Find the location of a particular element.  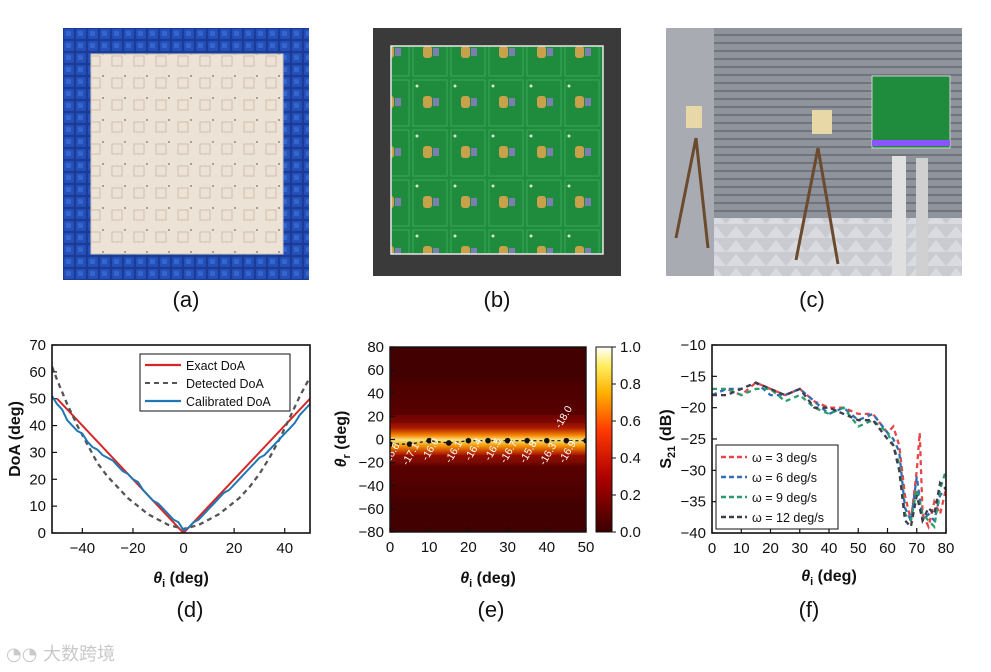

watermark: ◔◔ 大数跨境 is located at coordinates (60, 653).